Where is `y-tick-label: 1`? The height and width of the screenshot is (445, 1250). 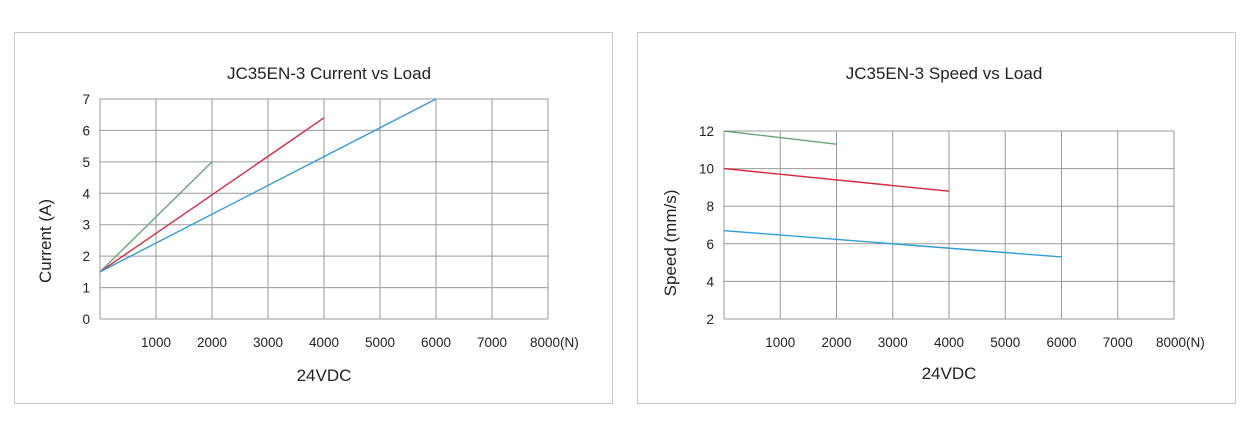 y-tick-label: 1 is located at coordinates (86, 288).